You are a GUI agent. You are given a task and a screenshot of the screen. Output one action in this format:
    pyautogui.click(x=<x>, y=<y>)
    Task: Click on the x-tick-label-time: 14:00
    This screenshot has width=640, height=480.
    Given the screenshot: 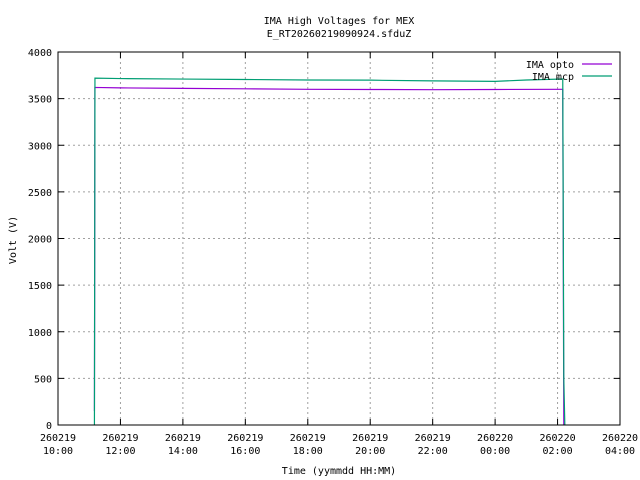 What is the action you would take?
    pyautogui.click(x=183, y=451)
    